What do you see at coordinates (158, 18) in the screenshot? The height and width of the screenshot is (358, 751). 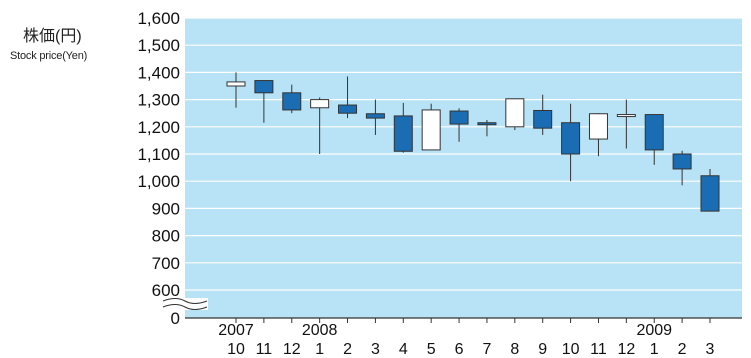 I see `y-tick-label: 1,600` at bounding box center [158, 18].